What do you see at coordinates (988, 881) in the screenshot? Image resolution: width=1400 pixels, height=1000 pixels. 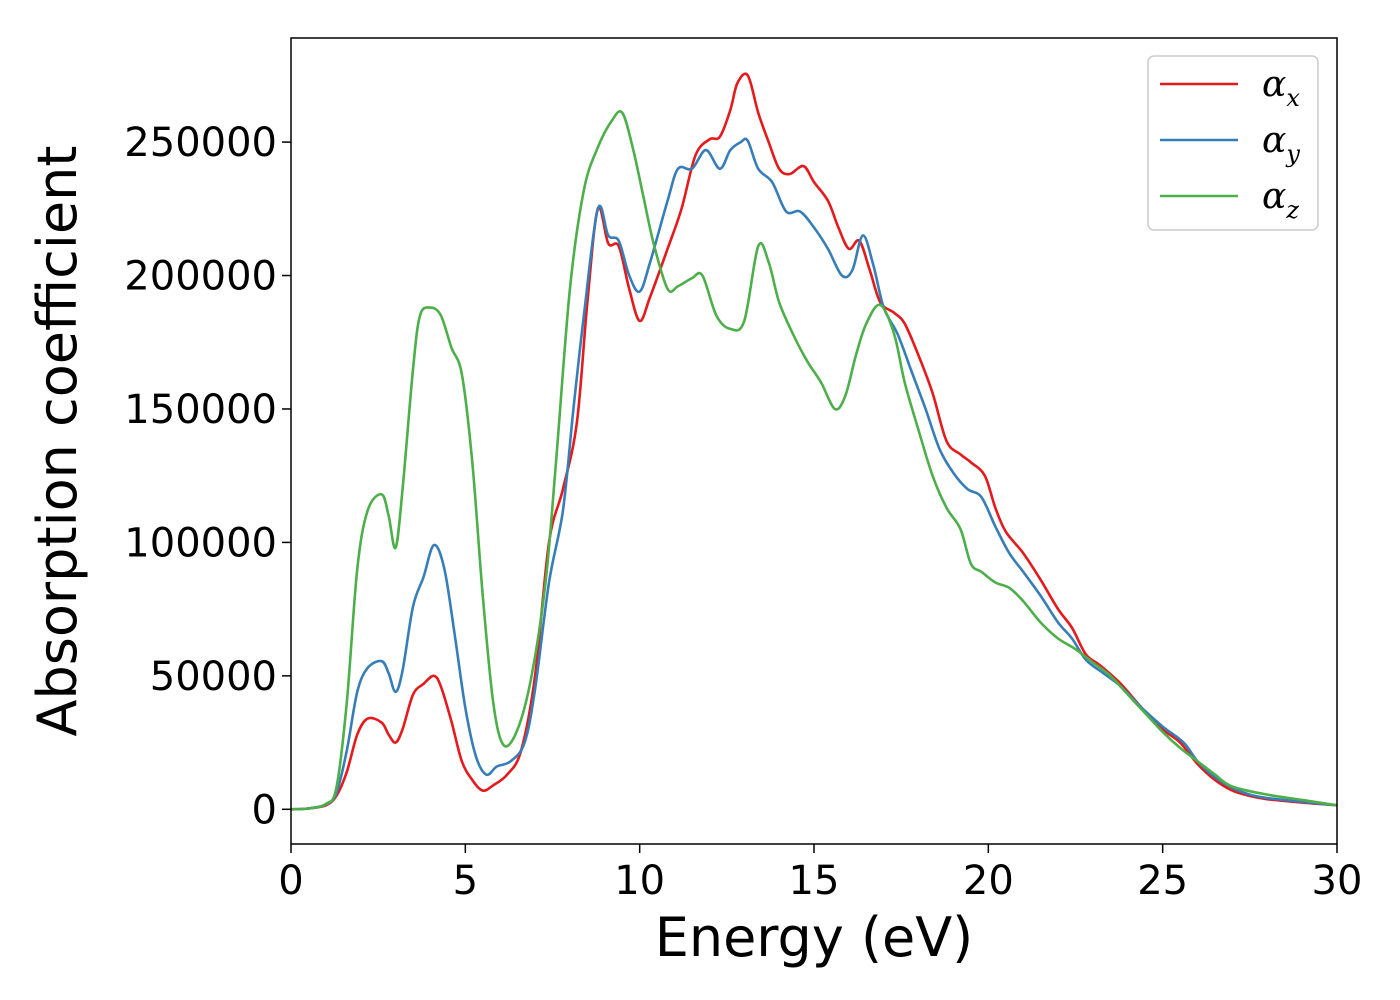 I see `x-tick-label: 20` at bounding box center [988, 881].